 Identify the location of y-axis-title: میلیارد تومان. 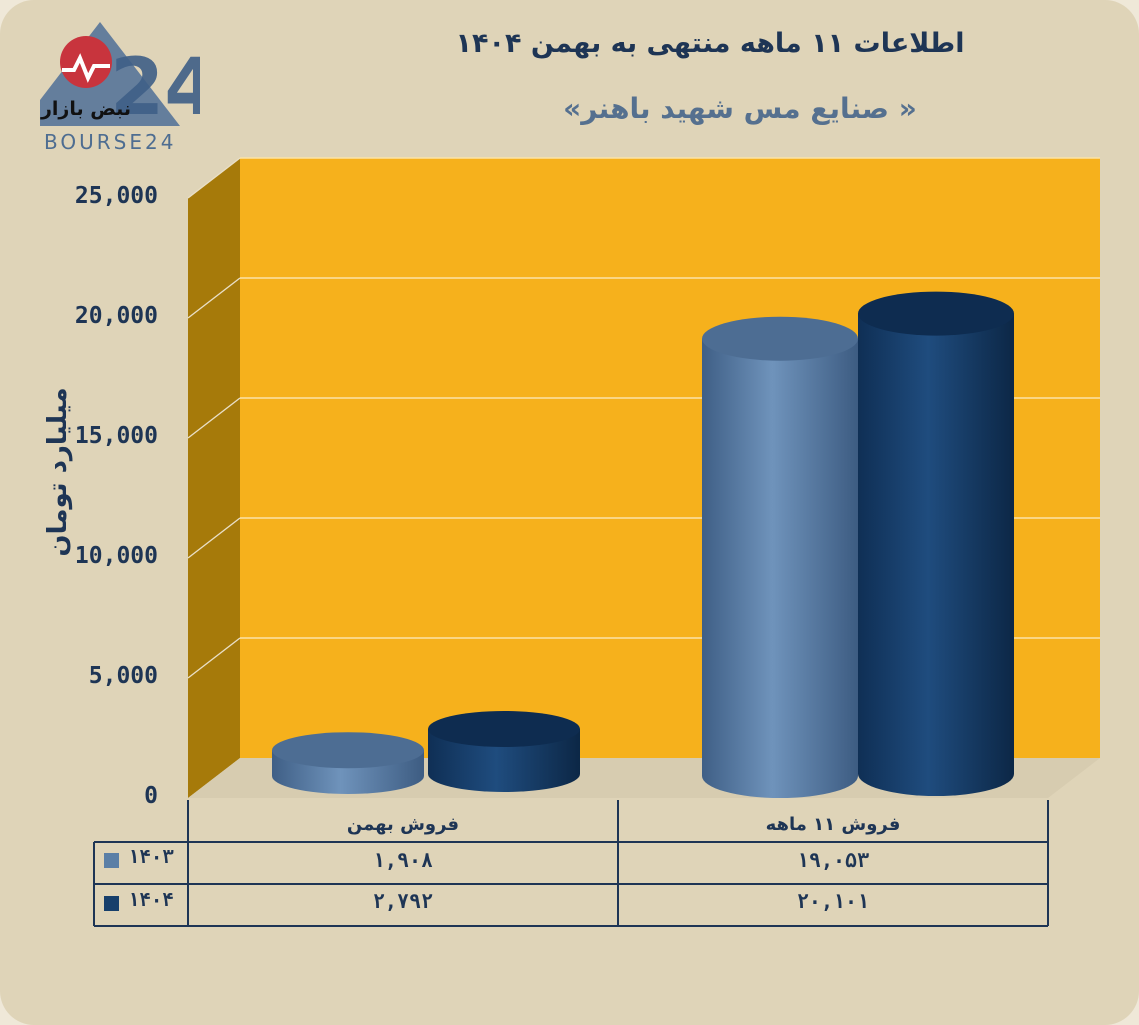
(58, 472).